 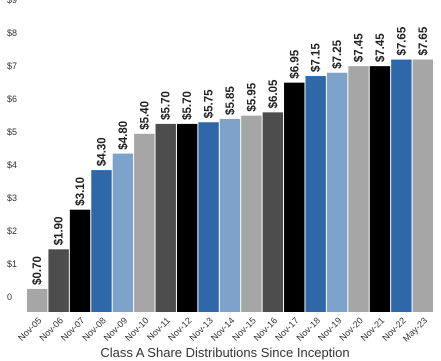 What do you see at coordinates (124, 135) in the screenshot?
I see `data-label: $4.80` at bounding box center [124, 135].